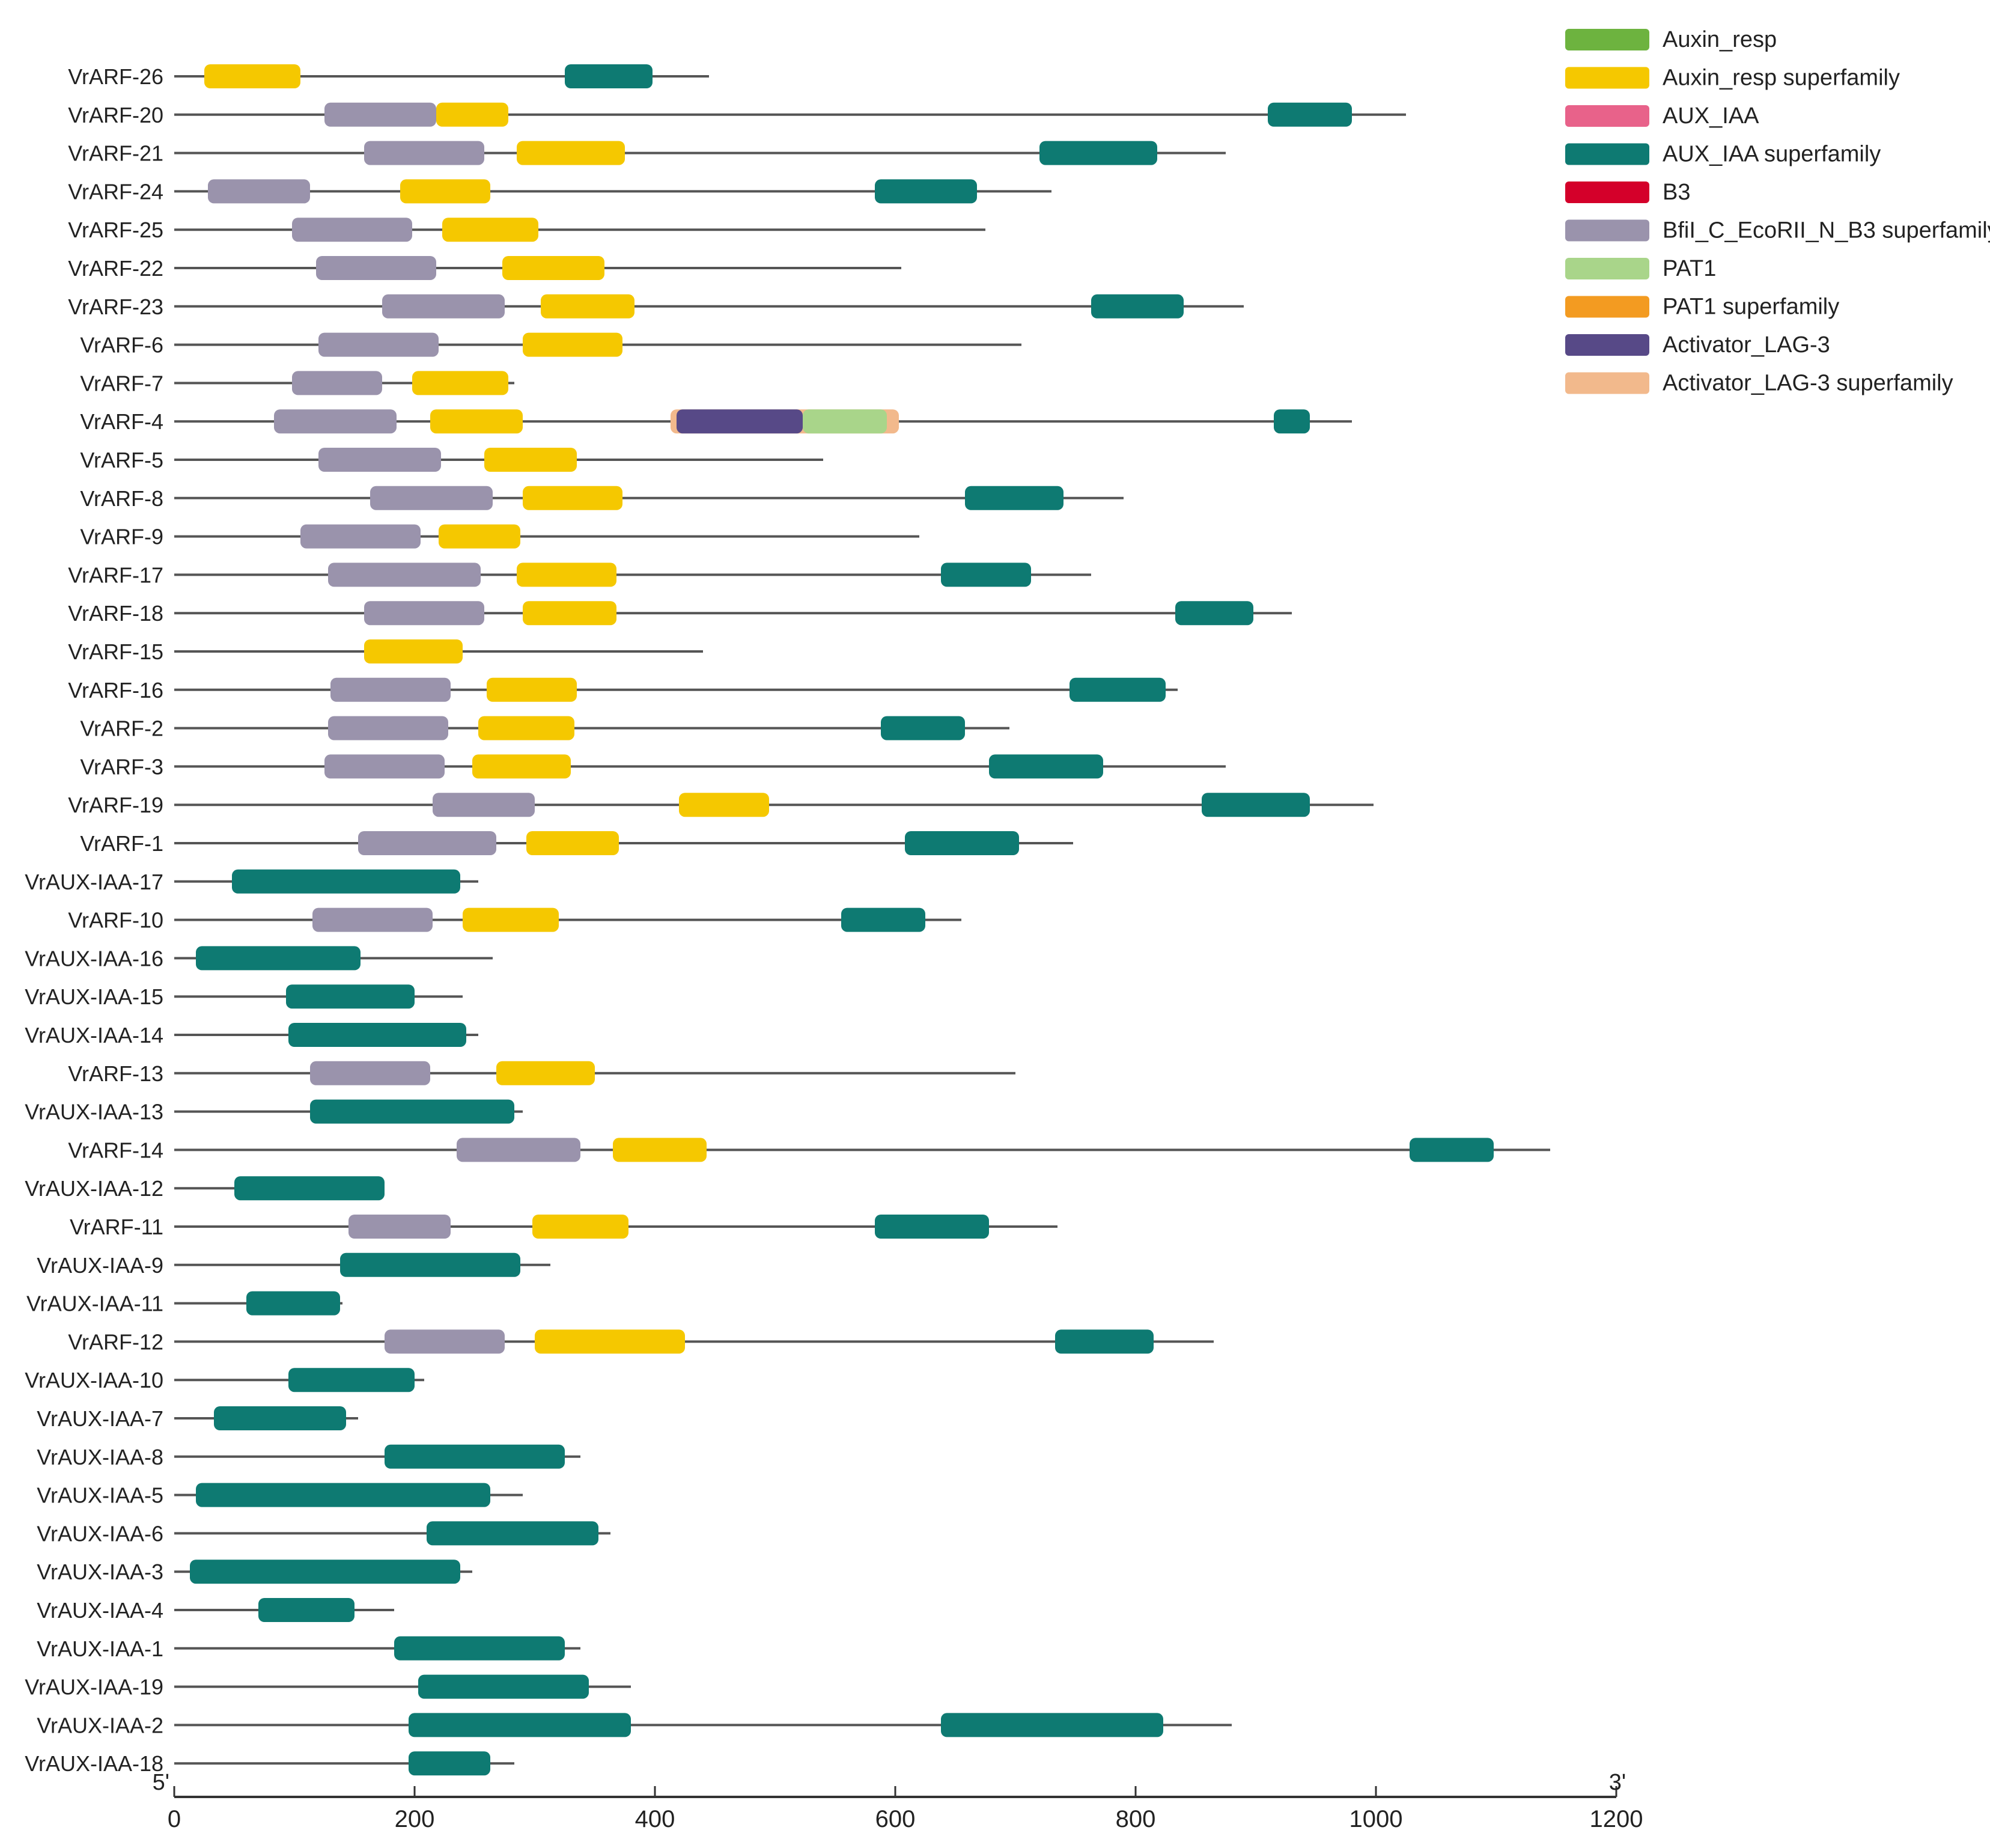 This screenshot has width=1990, height=1848. I want to click on gene-label: VrARF-13, so click(115, 1073).